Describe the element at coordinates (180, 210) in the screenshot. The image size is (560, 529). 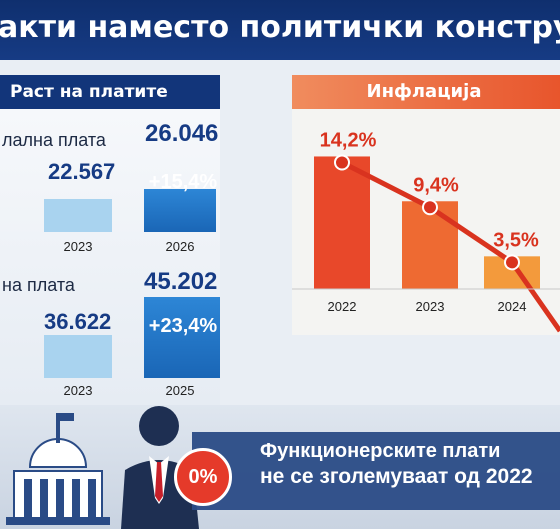
I see `wage-chart-1-bar-2026` at that location.